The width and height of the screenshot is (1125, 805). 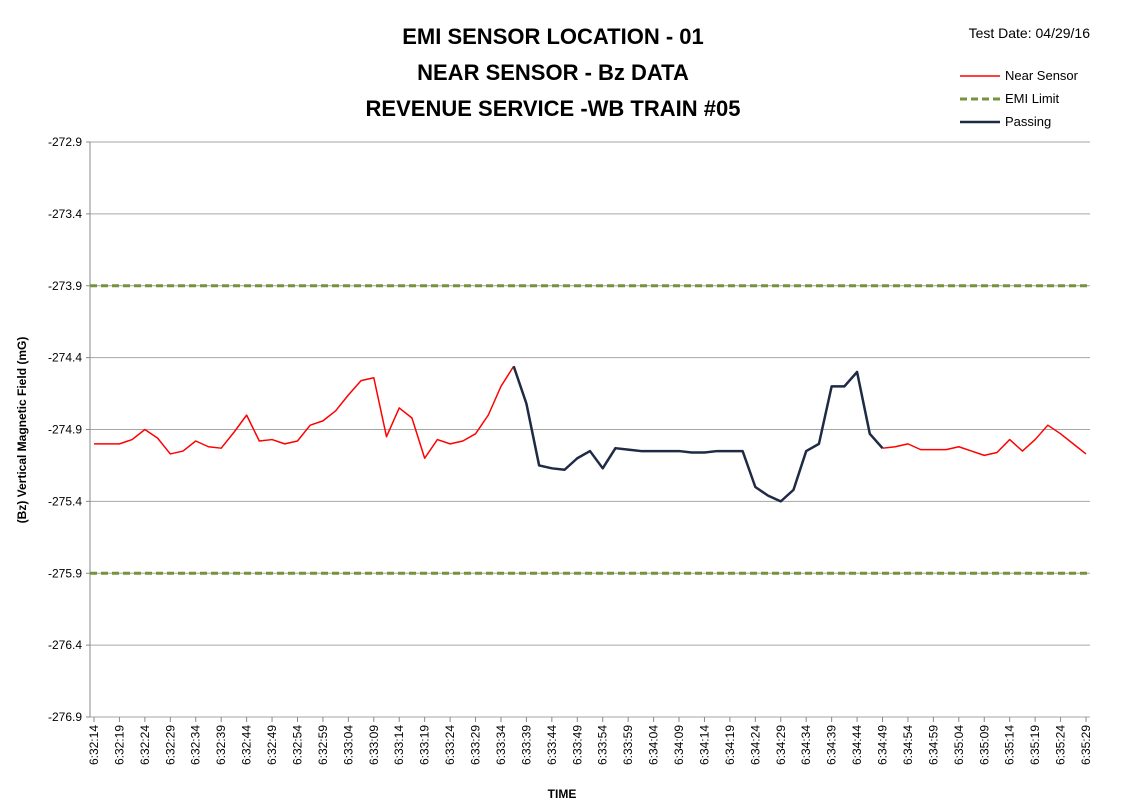 I want to click on test-date: Test Date: 04/29/16, so click(x=1030, y=33).